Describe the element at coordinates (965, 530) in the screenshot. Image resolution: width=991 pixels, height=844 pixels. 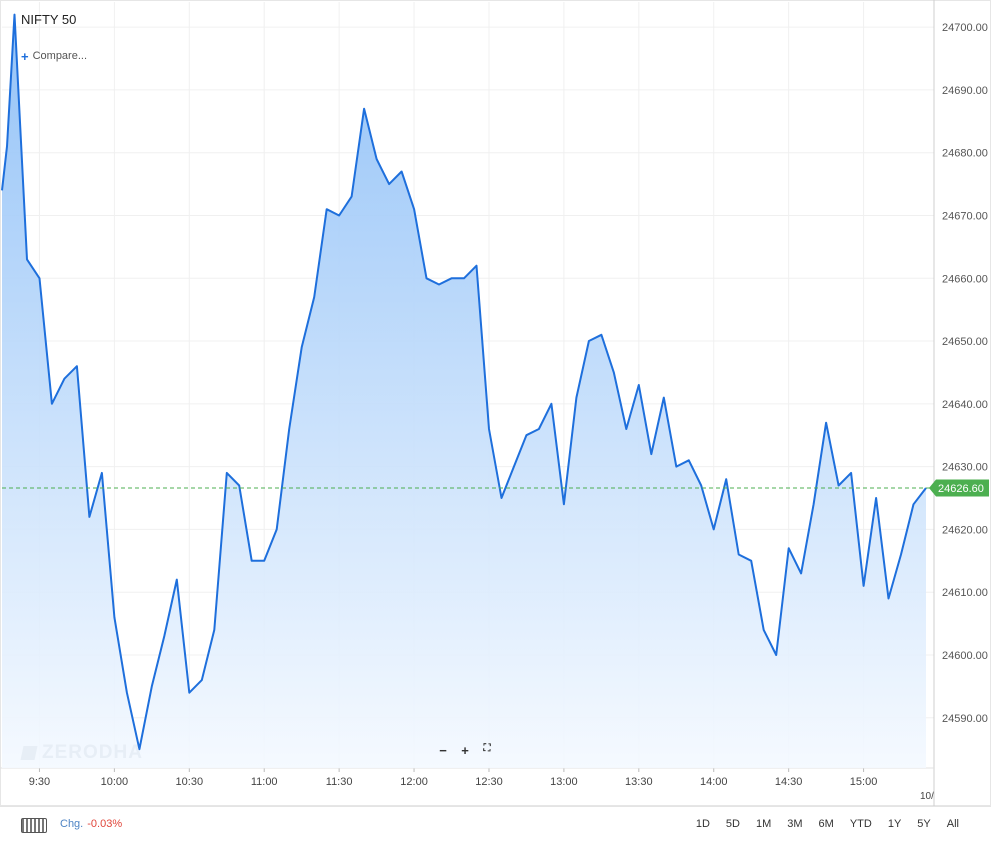
I see `y-tick-label: 24620.00` at that location.